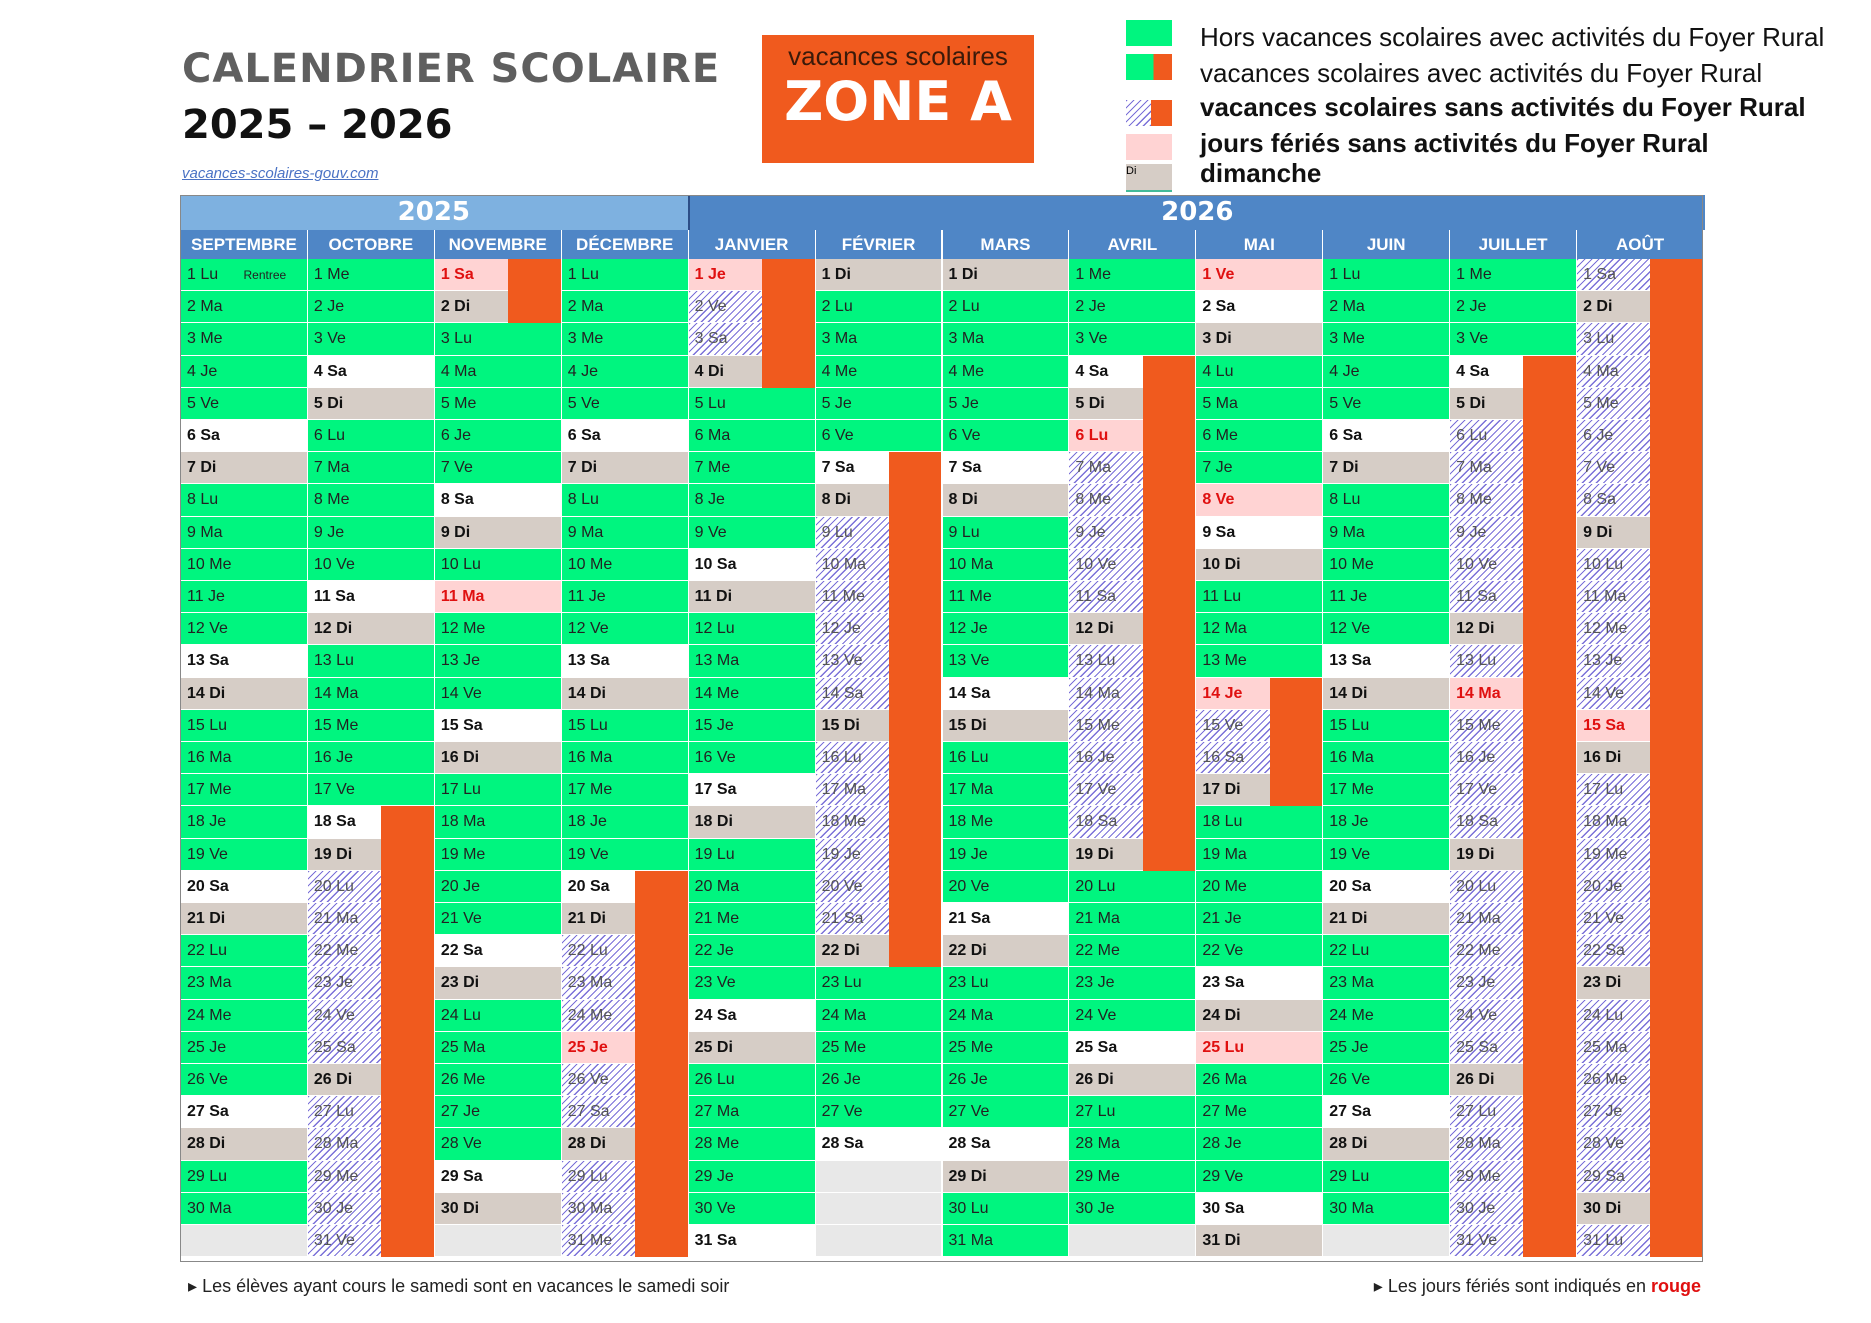  Describe the element at coordinates (1005, 661) in the screenshot. I see `day-cell: 13 Ve` at that location.